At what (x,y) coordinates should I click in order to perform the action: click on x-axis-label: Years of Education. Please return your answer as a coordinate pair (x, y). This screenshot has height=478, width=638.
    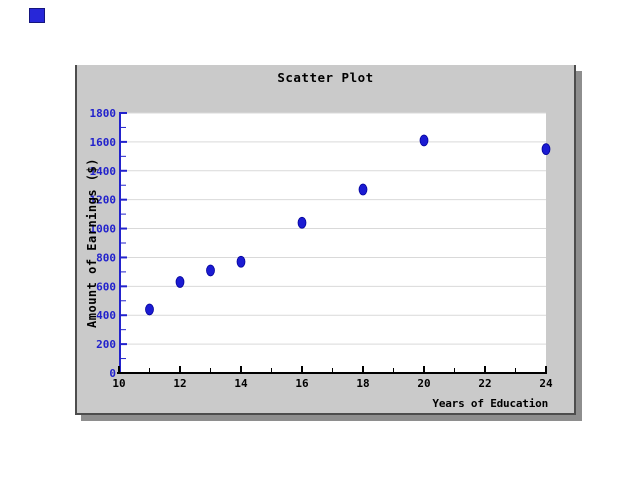
    Looking at the image, I should click on (490, 403).